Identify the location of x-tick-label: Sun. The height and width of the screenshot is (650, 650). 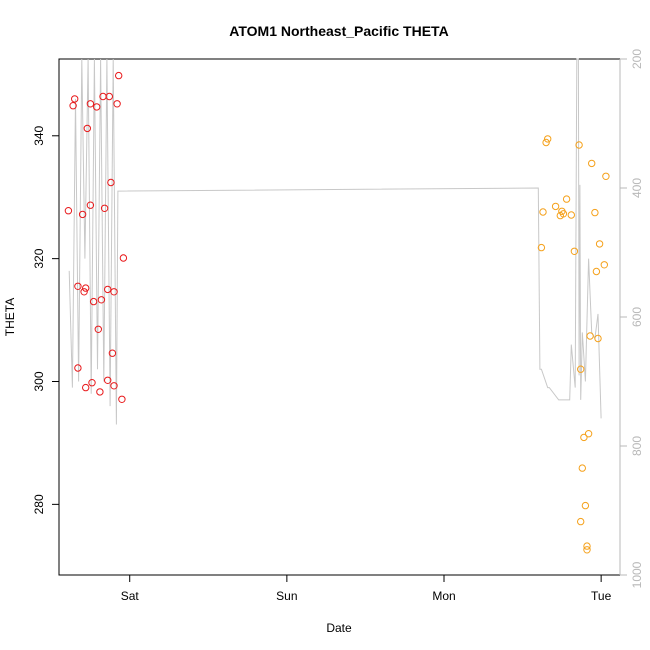
(286, 596).